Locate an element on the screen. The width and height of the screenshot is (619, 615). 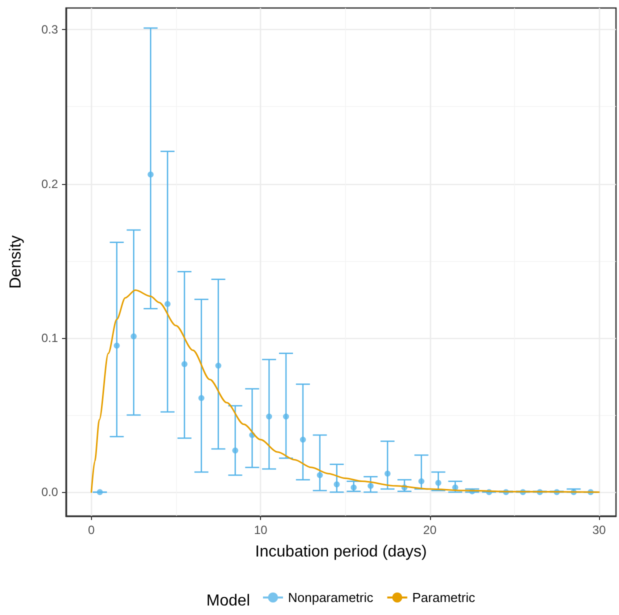
y-tick-label: 0.0 is located at coordinates (49, 492).